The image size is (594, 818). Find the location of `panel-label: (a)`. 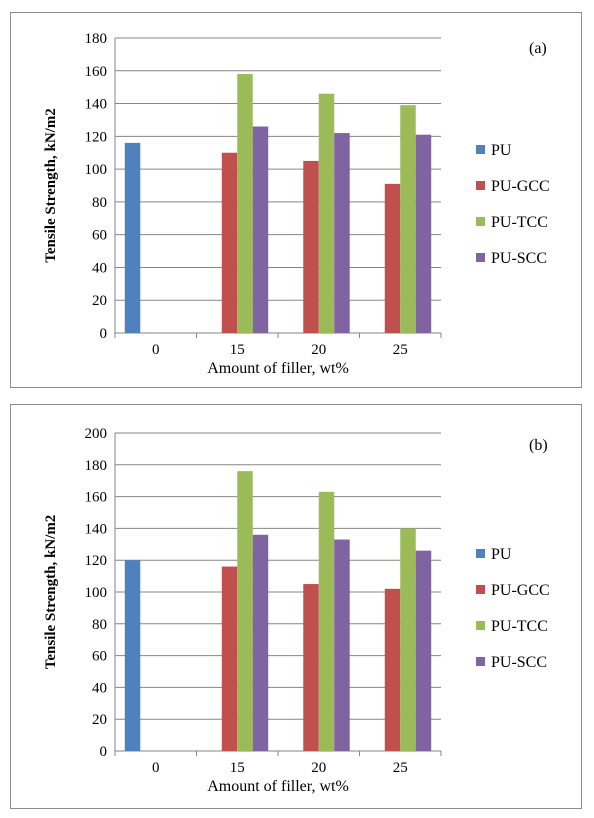

panel-label: (a) is located at coordinates (538, 48).